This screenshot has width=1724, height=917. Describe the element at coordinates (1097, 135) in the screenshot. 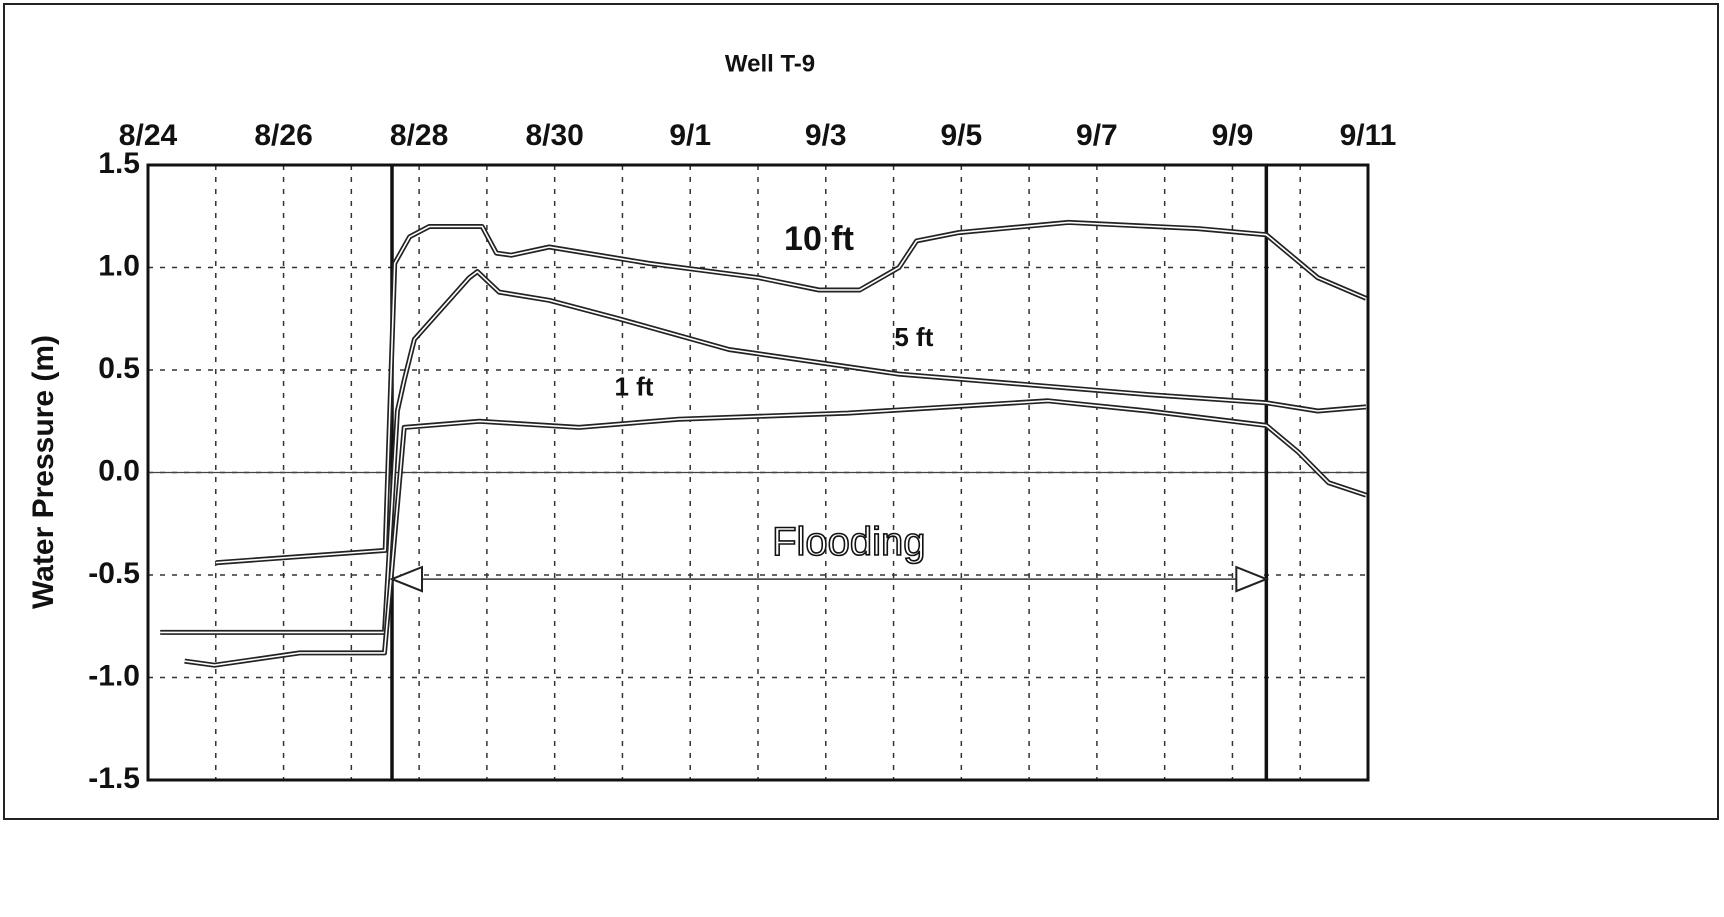

I see `x-tick-label: 9/7` at that location.